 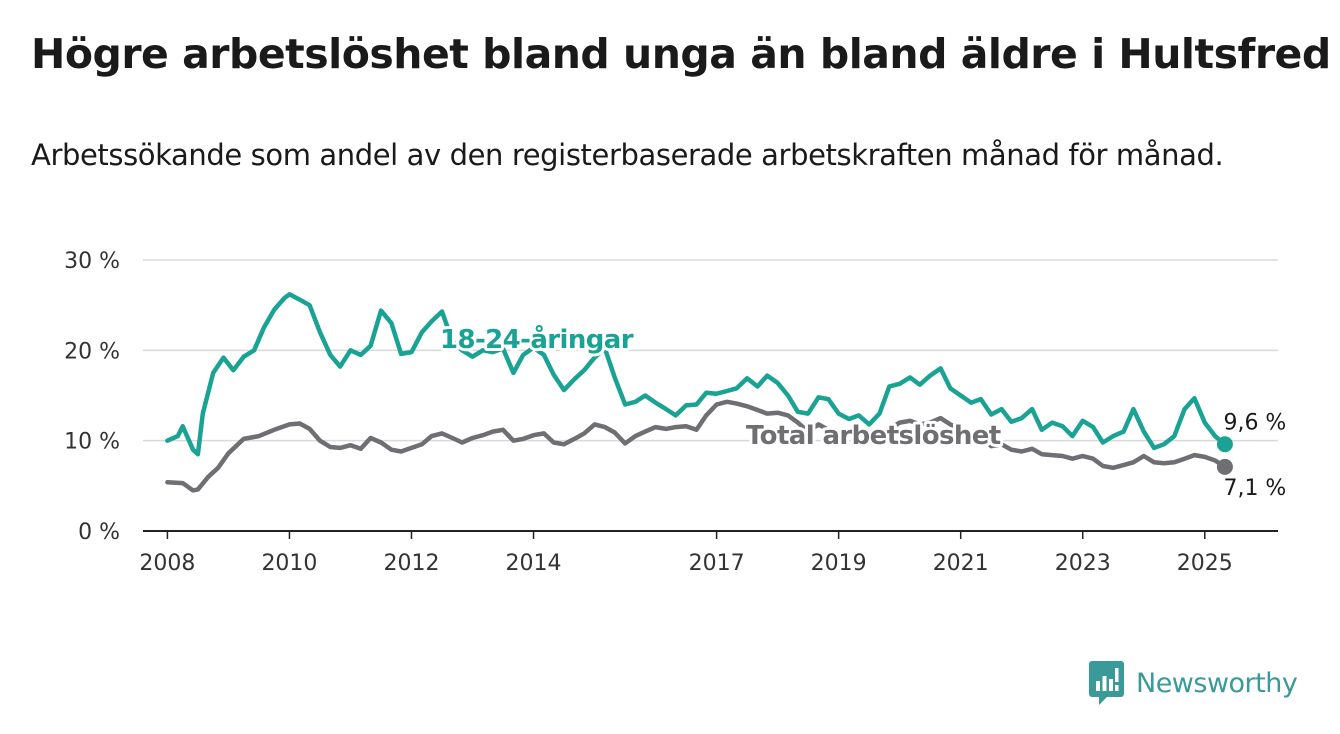 What do you see at coordinates (92, 442) in the screenshot?
I see `y-tick-label: 10 %` at bounding box center [92, 442].